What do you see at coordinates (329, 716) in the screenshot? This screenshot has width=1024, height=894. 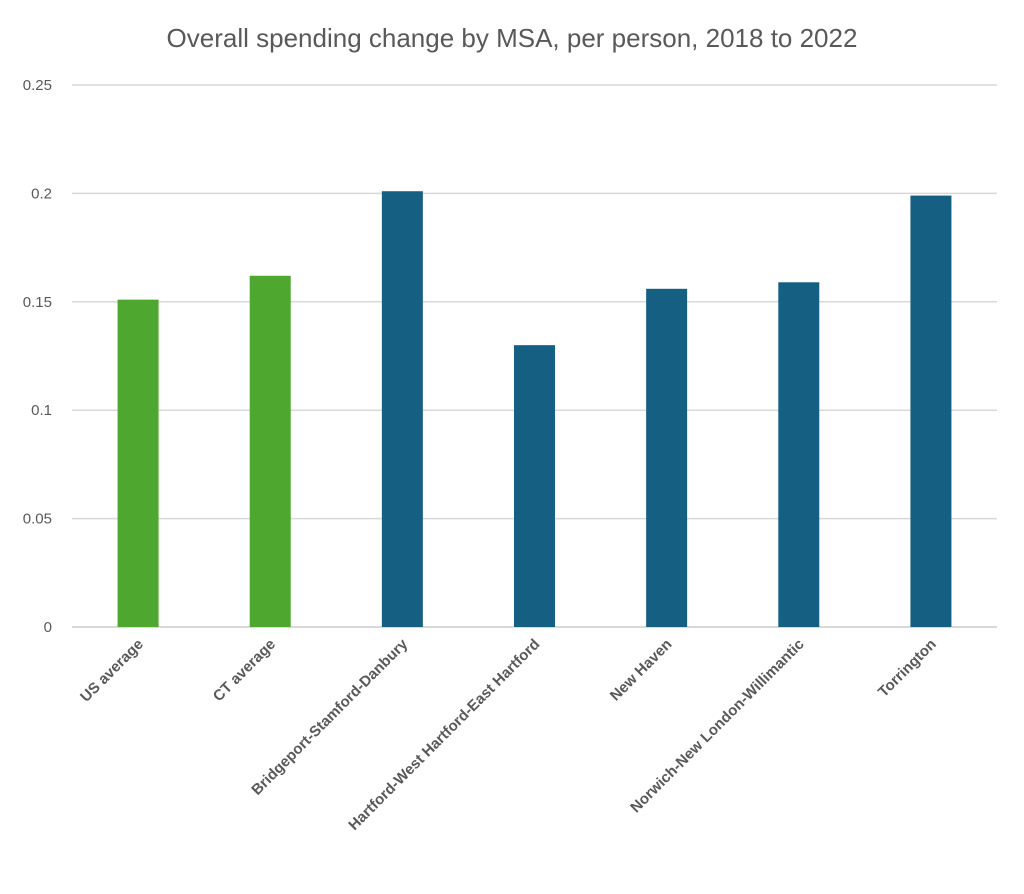 I see `x-tick-label: Bridgeport-Stamford-Danbury` at bounding box center [329, 716].